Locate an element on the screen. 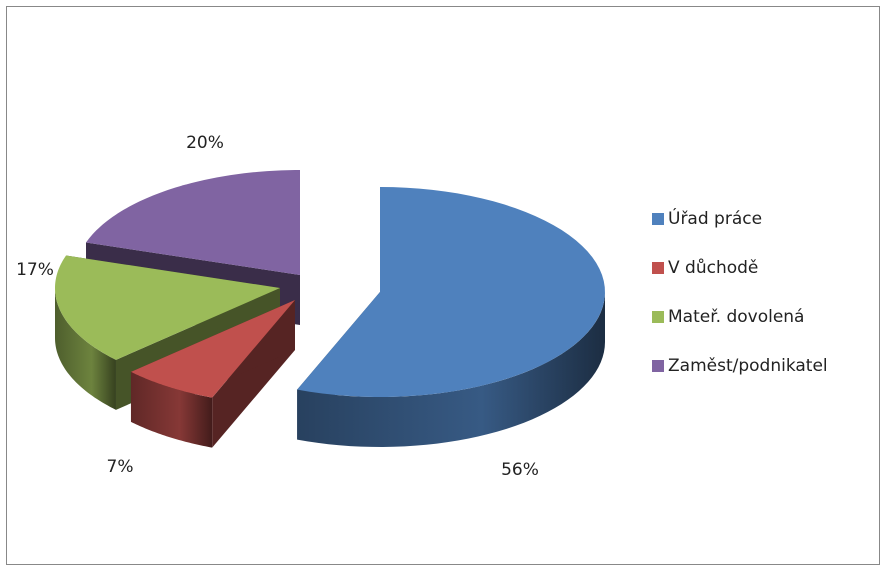  legend-label: Mateř. dovolená is located at coordinates (736, 317).